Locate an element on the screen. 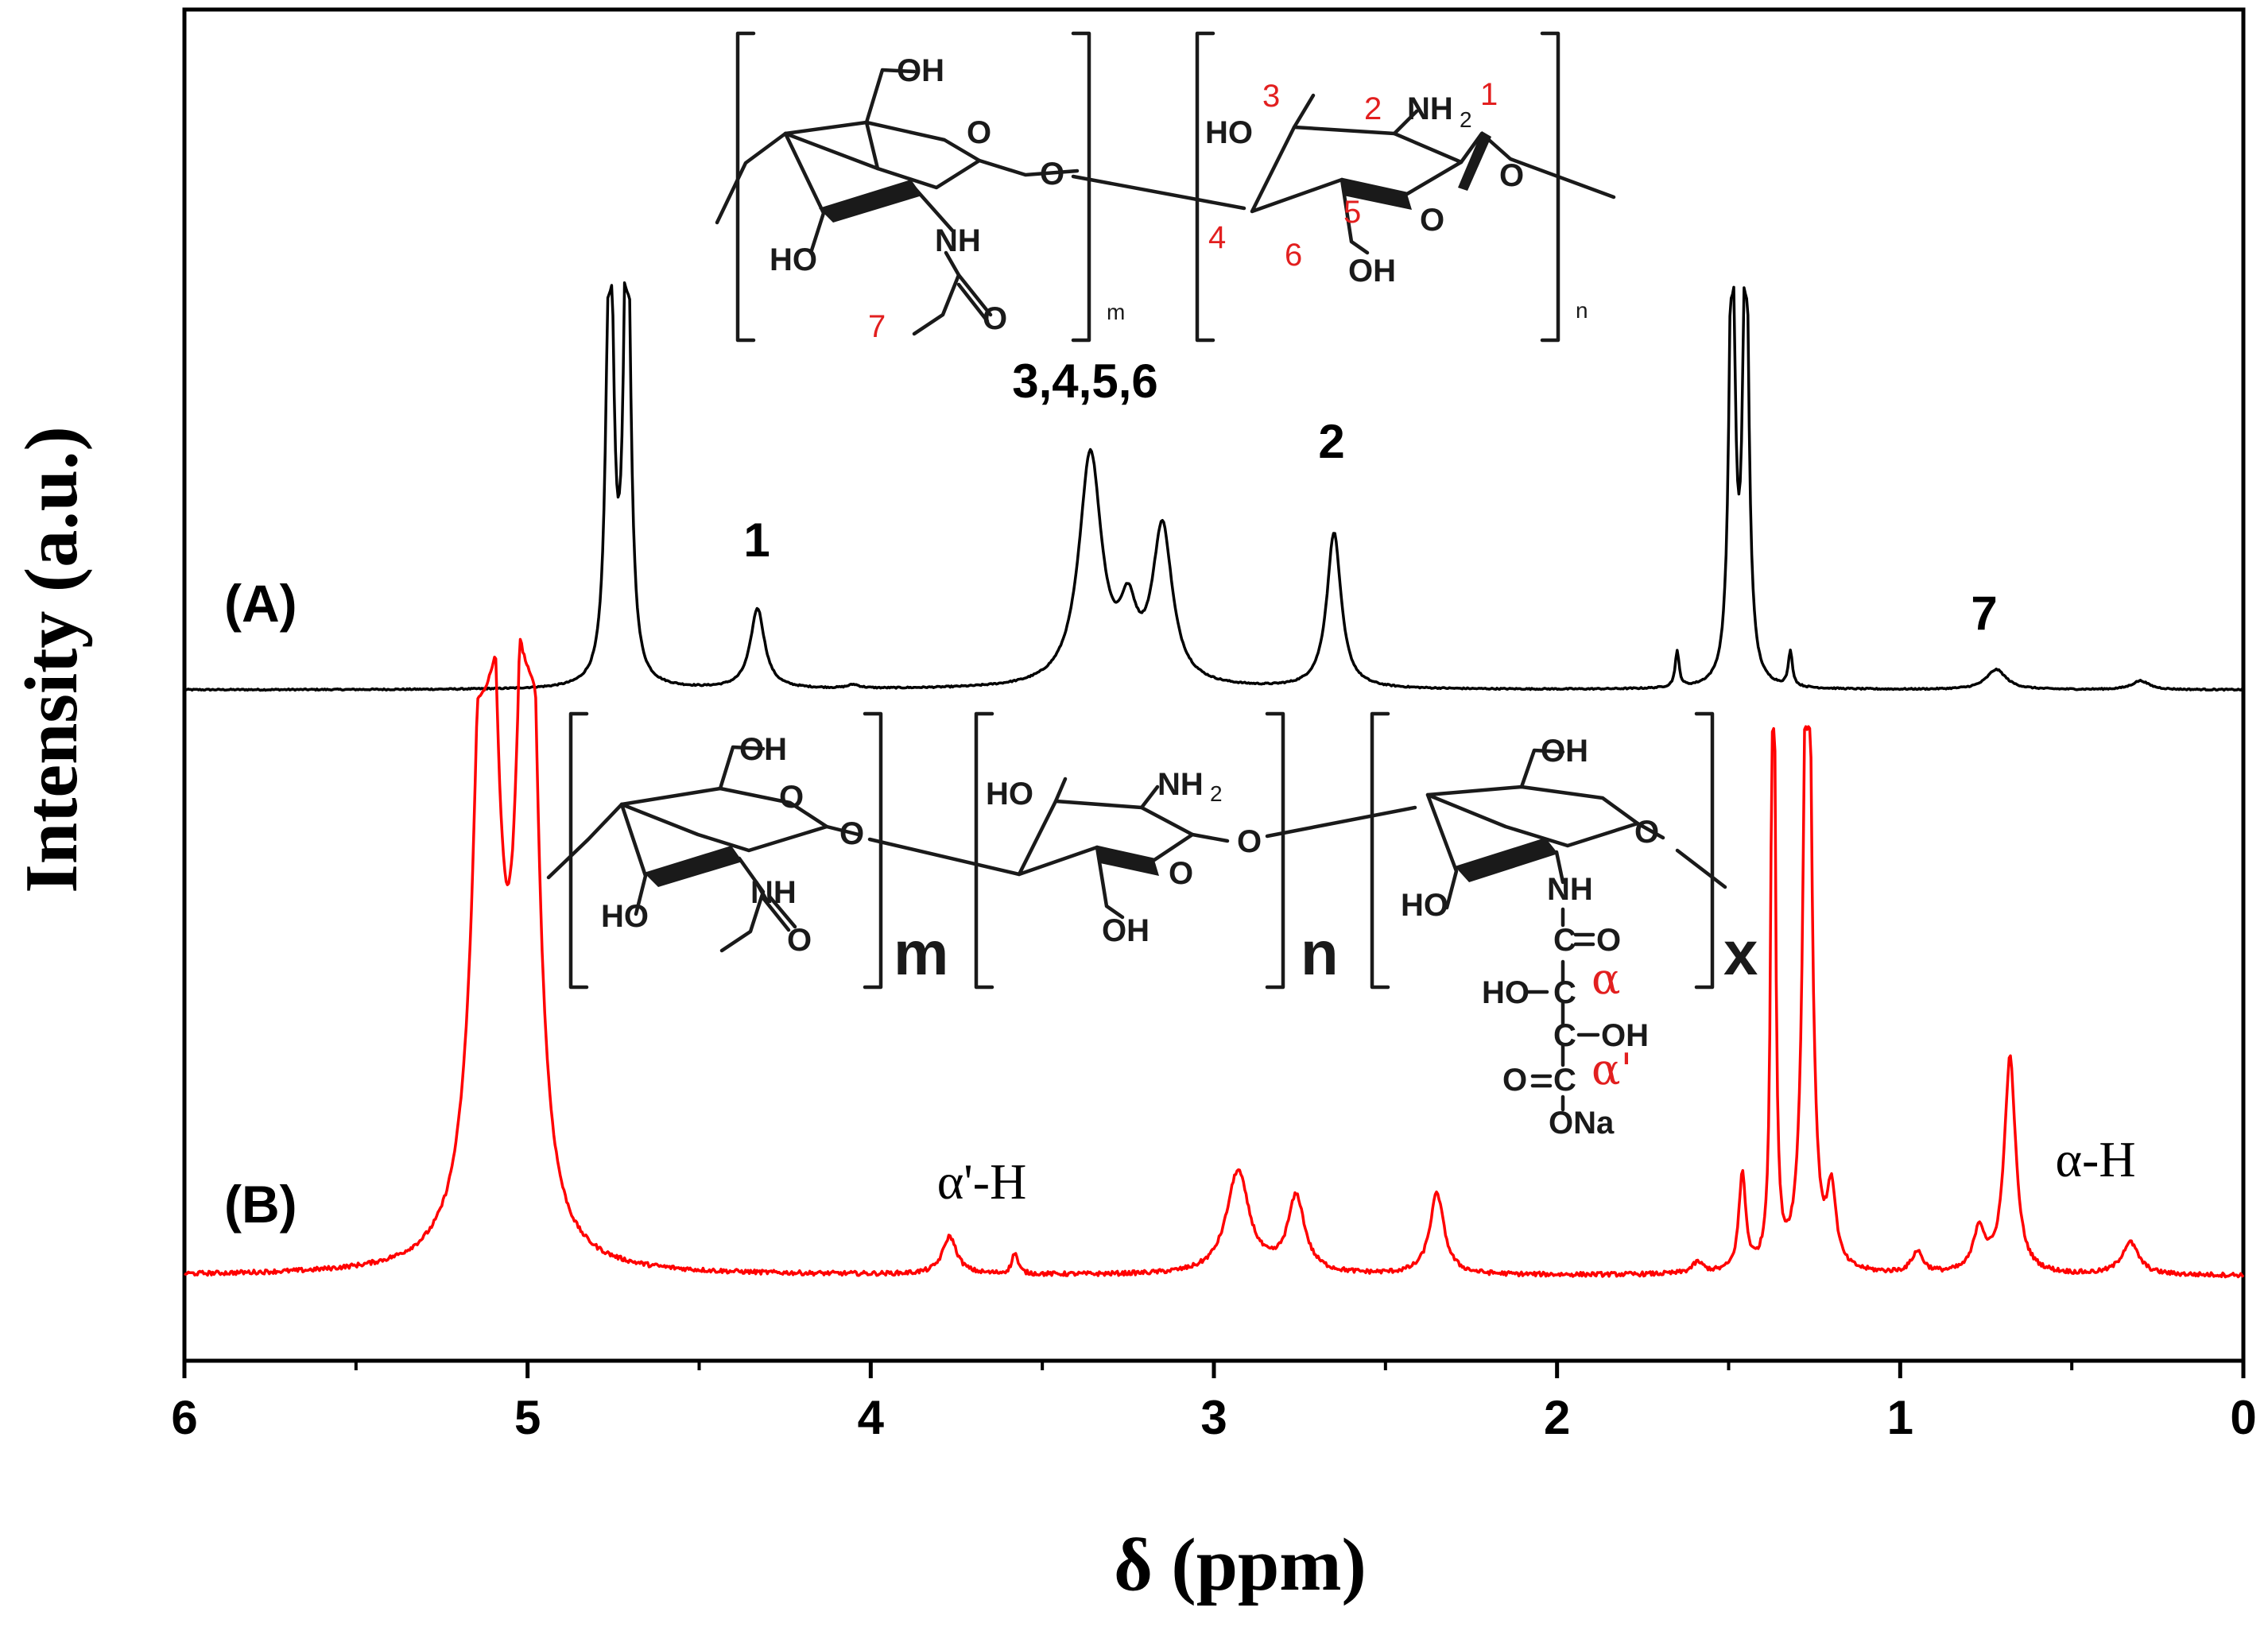  num-3: 3 is located at coordinates (1271, 96).